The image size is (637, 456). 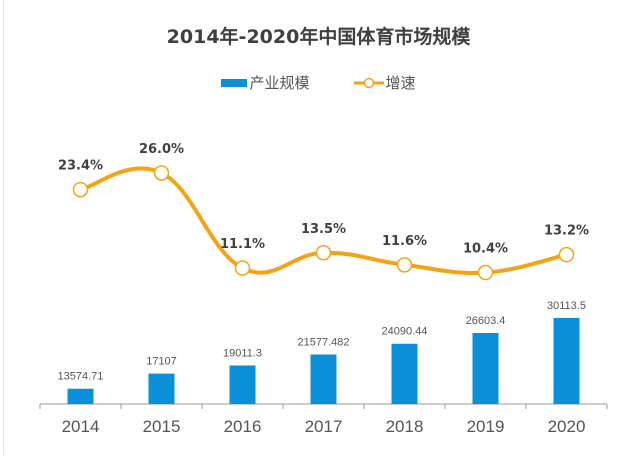 I want to click on x-tick-label: 2015, so click(x=162, y=426).